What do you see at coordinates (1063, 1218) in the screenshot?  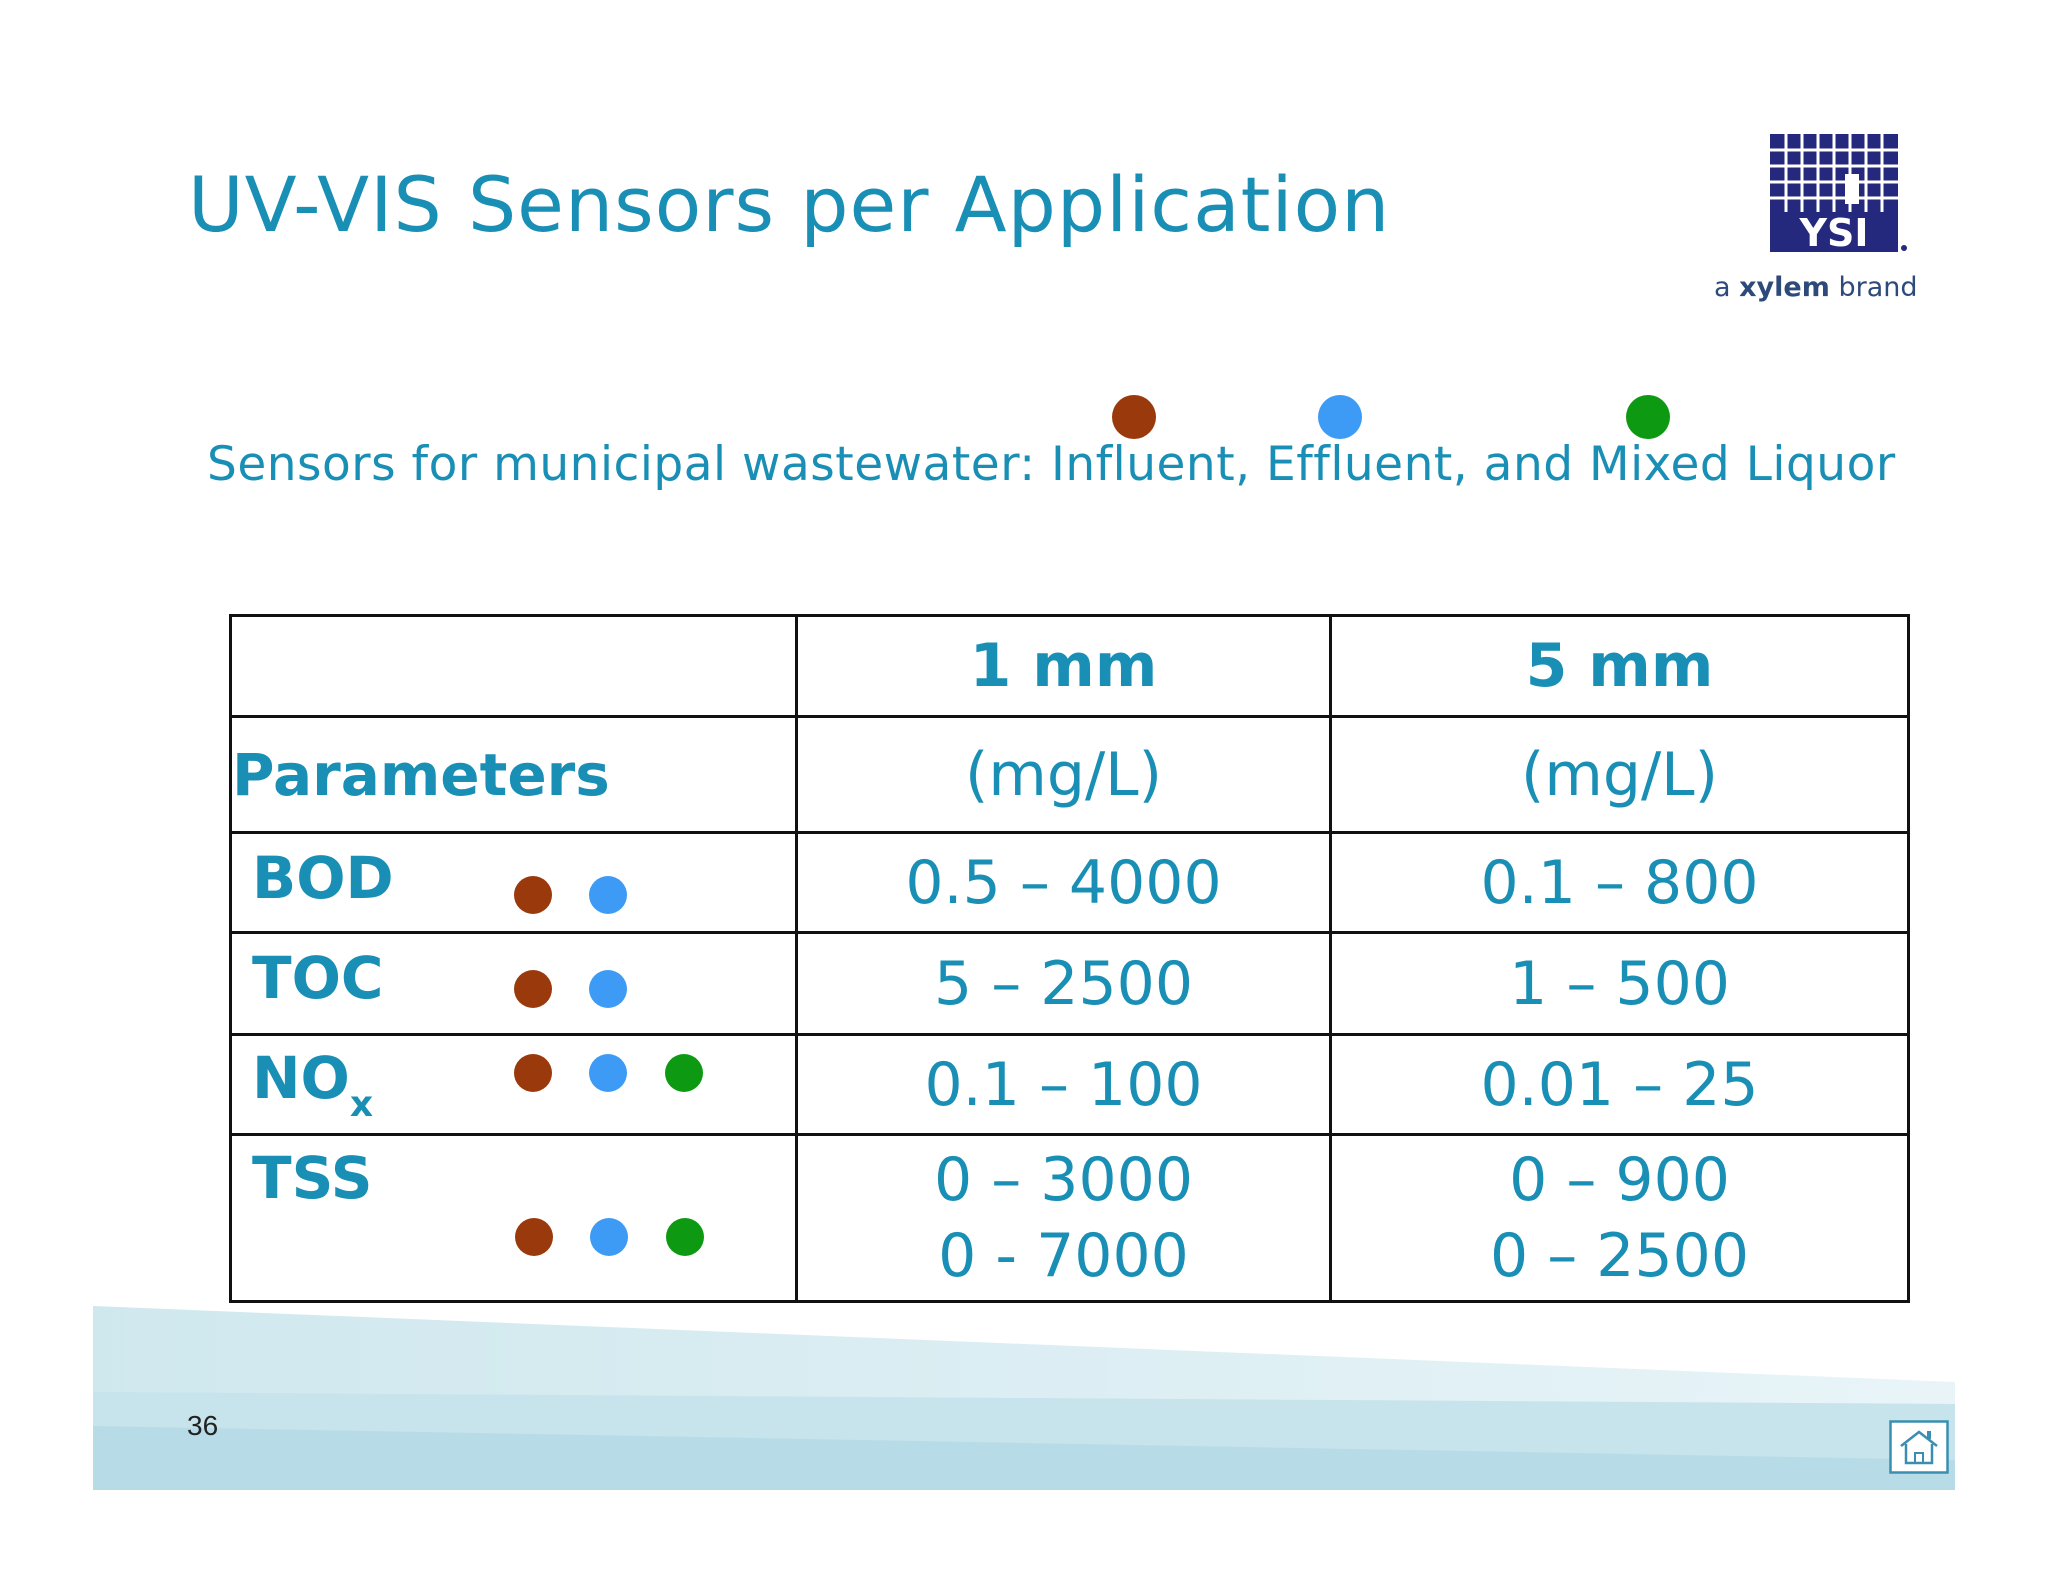 I see `tss-1mm-range: 0 – 3000 0 - 7000` at bounding box center [1063, 1218].